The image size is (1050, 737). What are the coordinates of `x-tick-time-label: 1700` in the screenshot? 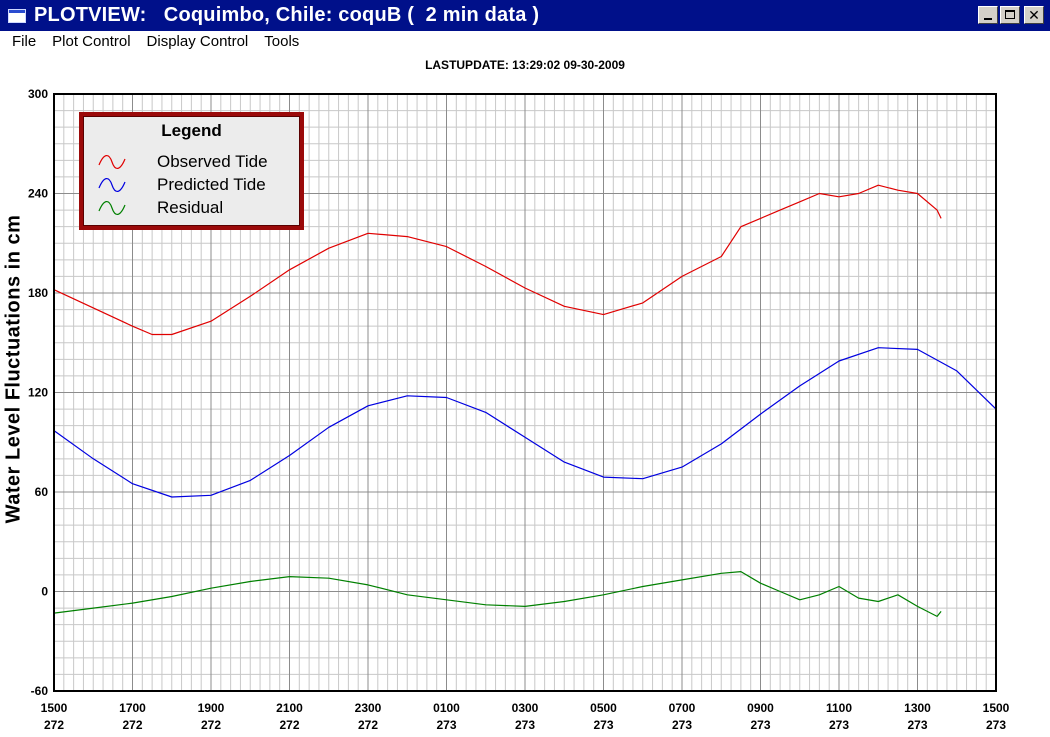 It's located at (132, 708).